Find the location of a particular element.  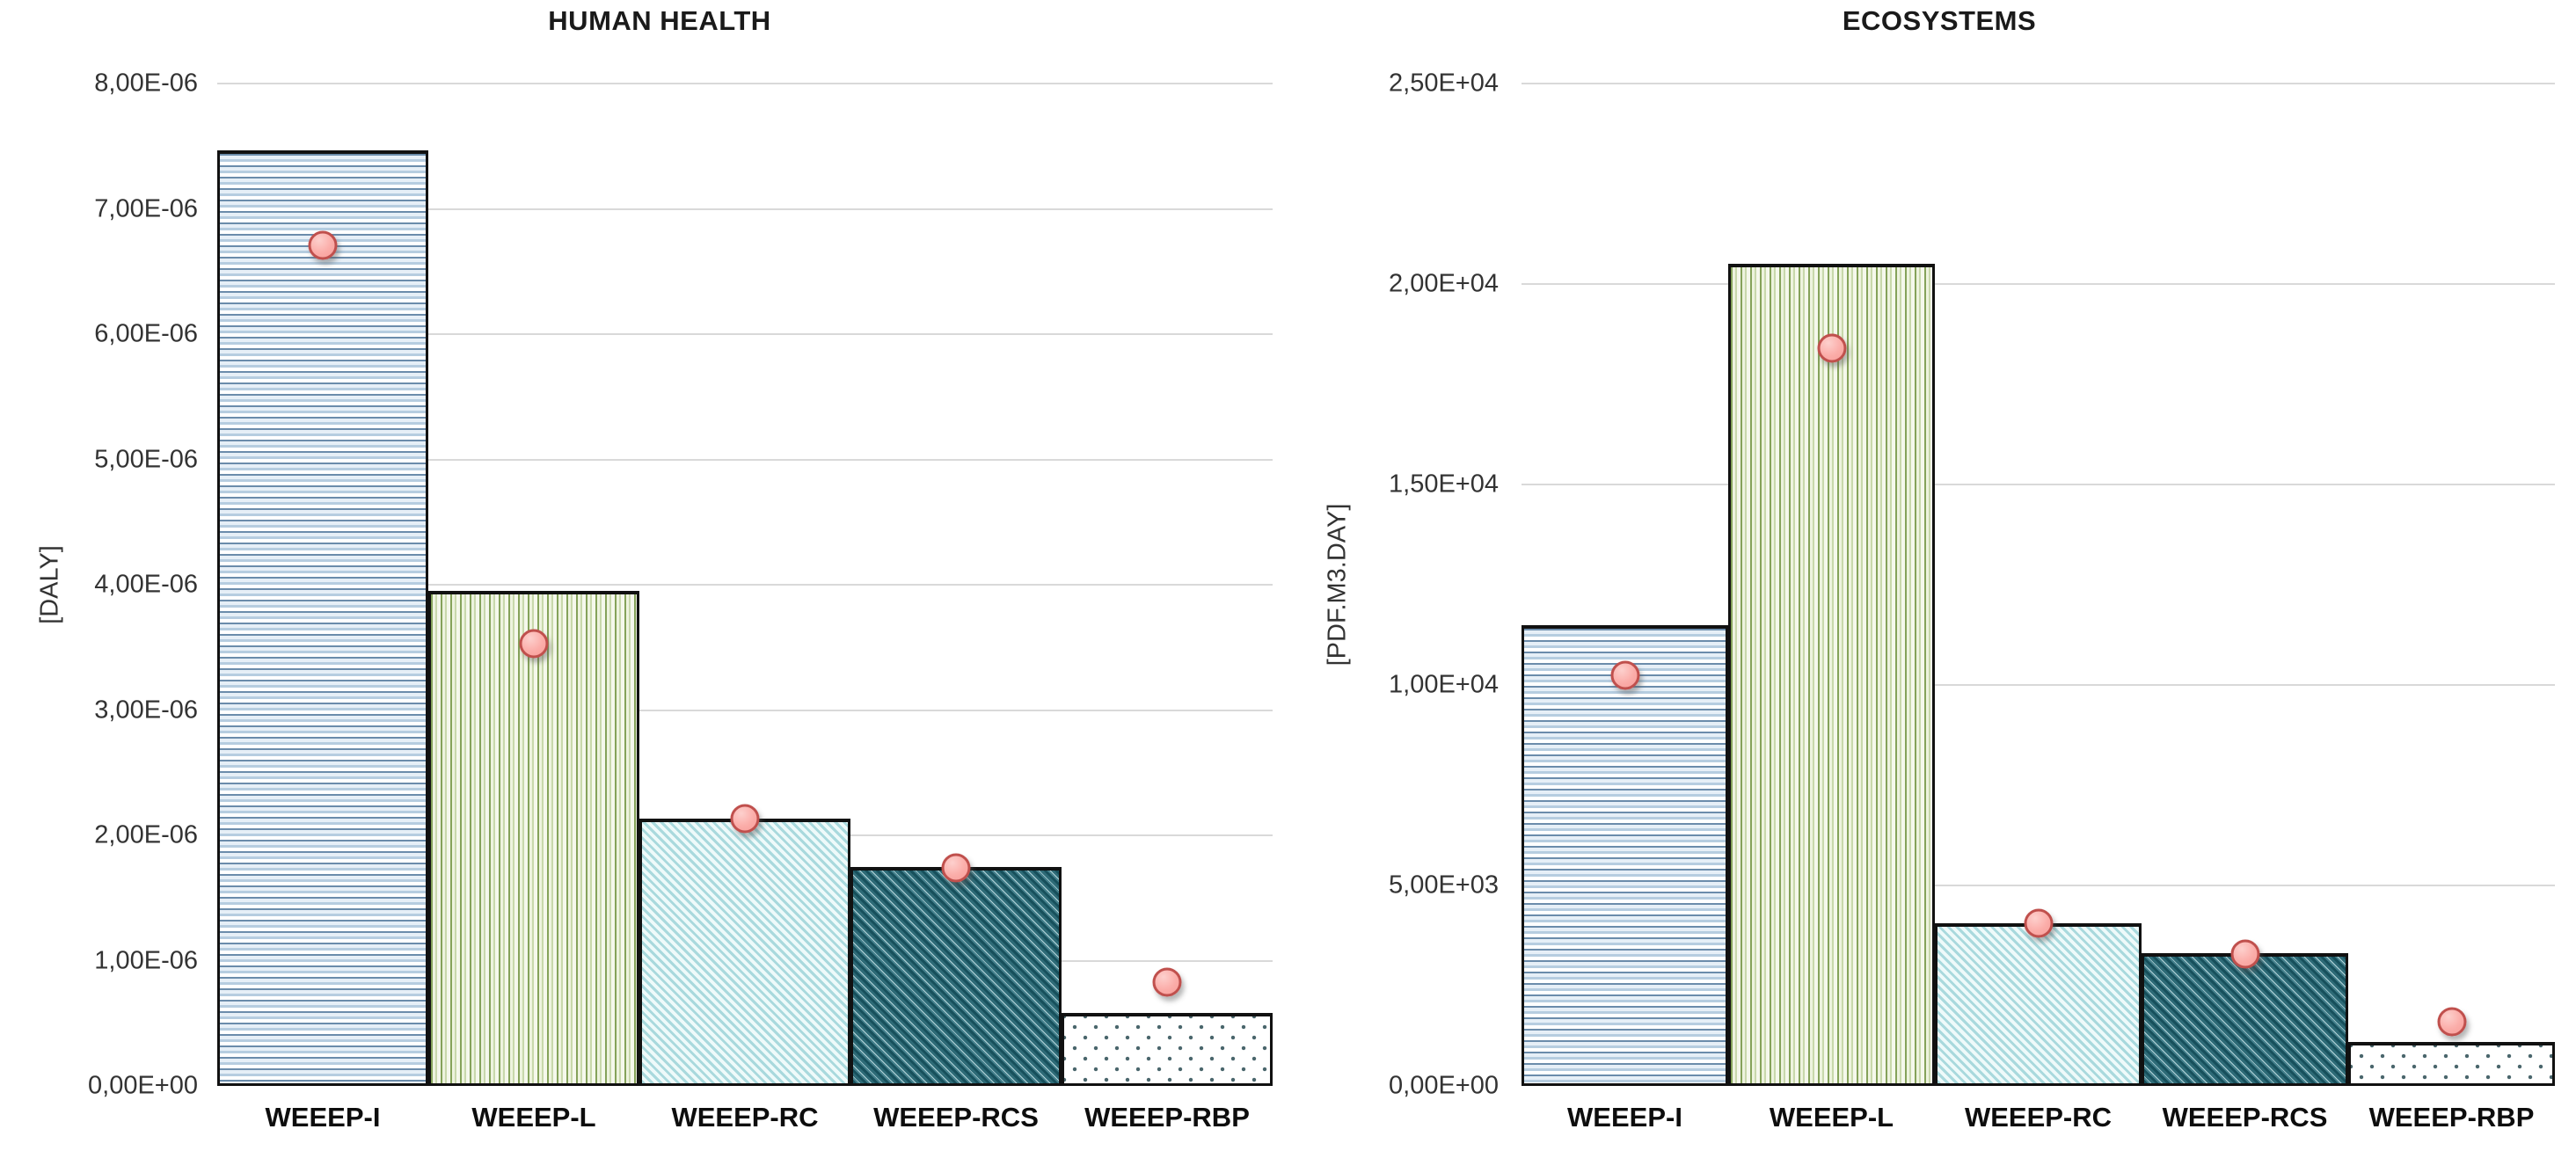

y-axis-unit-label-pdf-m3-day: [PDF.M3.DAY] is located at coordinates (1337, 585).